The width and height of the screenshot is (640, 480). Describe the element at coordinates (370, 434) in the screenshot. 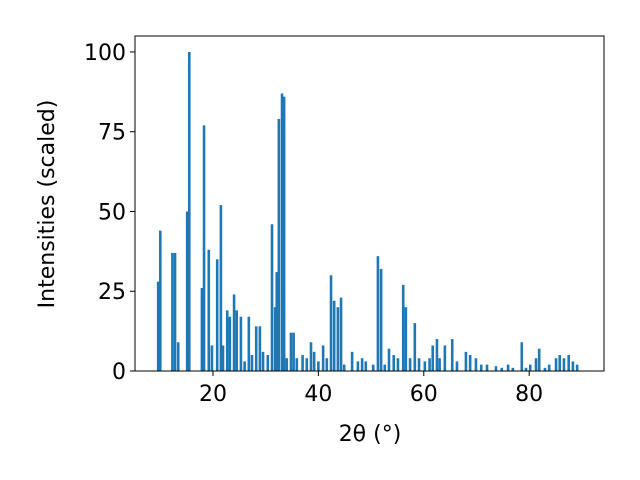

I see `x-axis-label: 2θ (°)` at that location.